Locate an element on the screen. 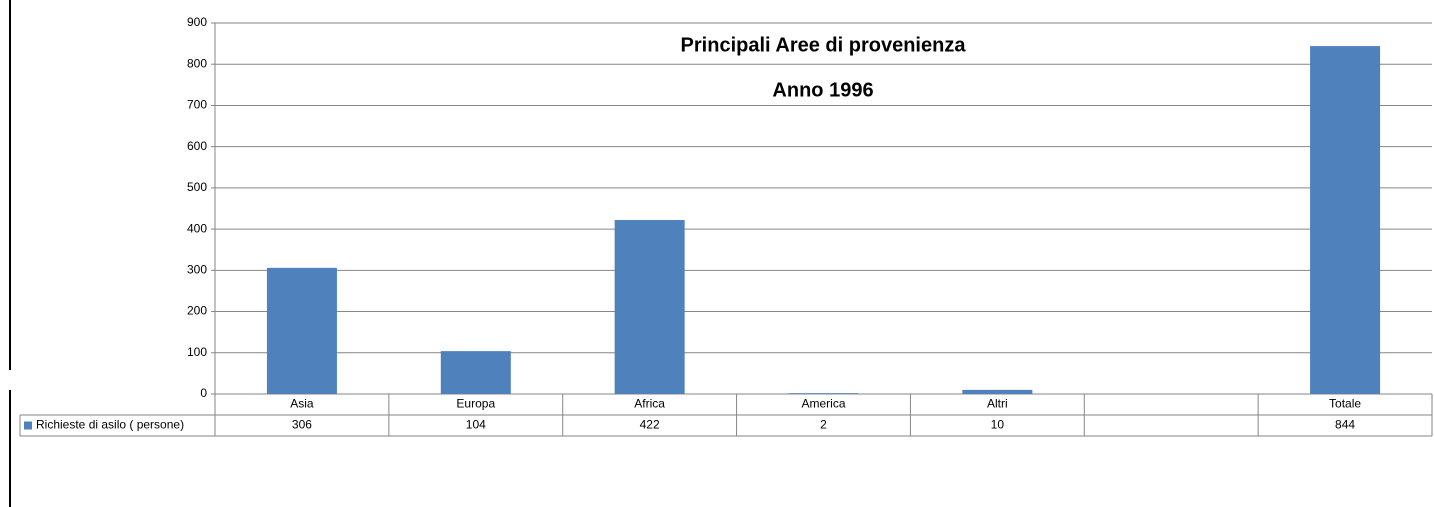  y-tick-label: 300 is located at coordinates (197, 270).